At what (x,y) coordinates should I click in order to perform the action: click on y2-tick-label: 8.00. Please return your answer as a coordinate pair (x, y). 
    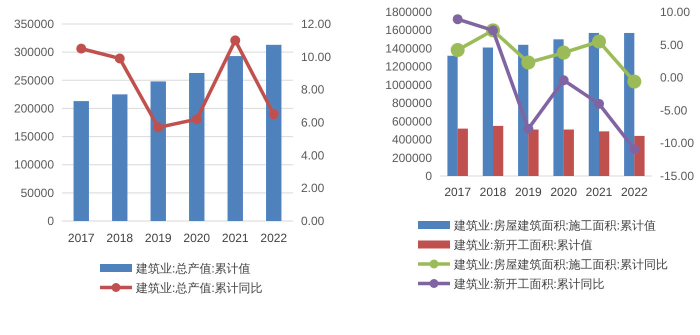
    Looking at the image, I should click on (313, 89).